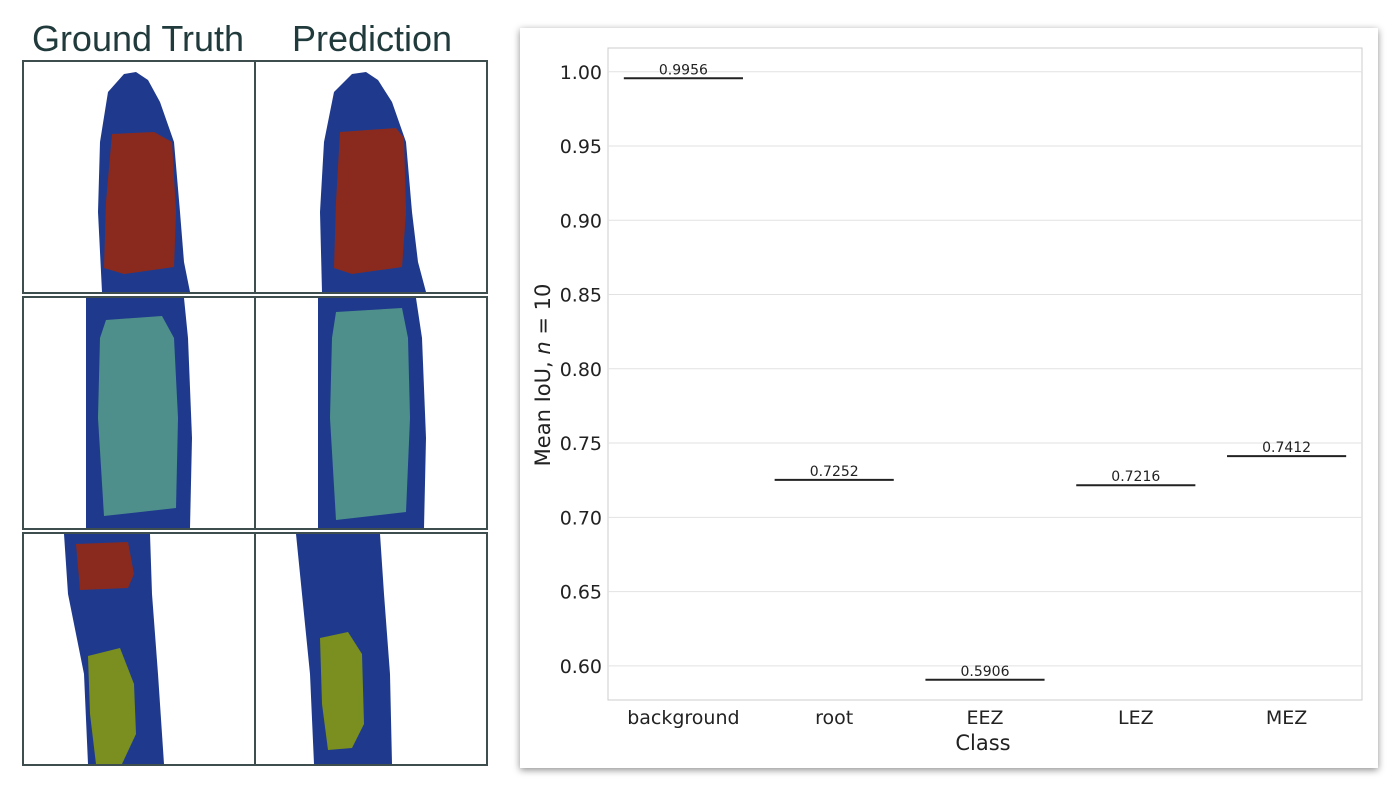  What do you see at coordinates (372, 38) in the screenshot?
I see `prediction-header: Prediction` at bounding box center [372, 38].